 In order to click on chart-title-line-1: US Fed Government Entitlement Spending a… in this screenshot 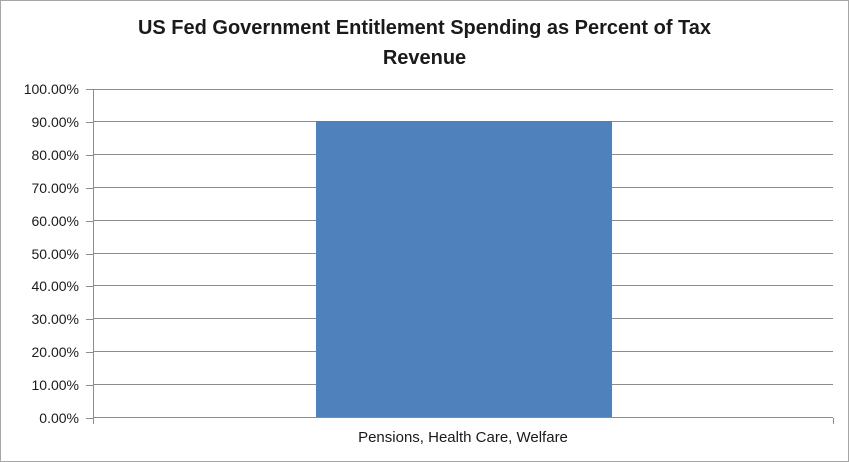, I will do `click(424, 28)`.